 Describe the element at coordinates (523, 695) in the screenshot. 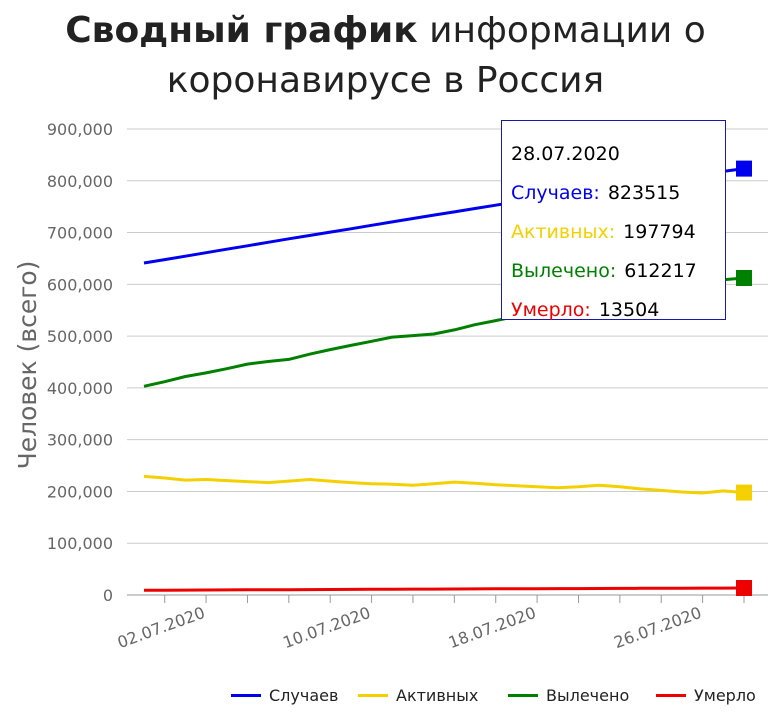

I see `legend-swatch-recovered` at that location.